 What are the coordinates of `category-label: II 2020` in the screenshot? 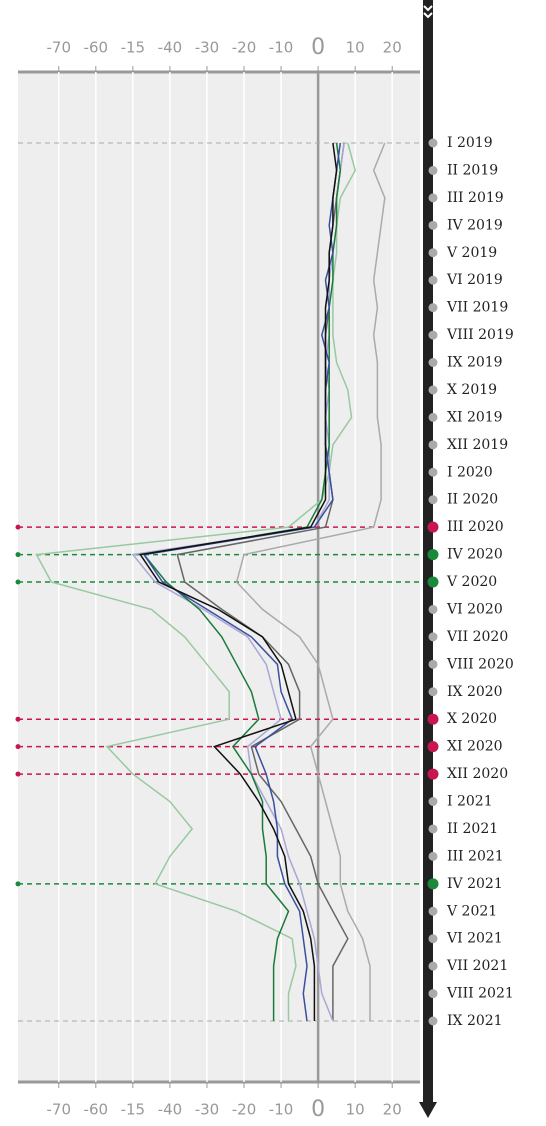 It's located at (472, 500).